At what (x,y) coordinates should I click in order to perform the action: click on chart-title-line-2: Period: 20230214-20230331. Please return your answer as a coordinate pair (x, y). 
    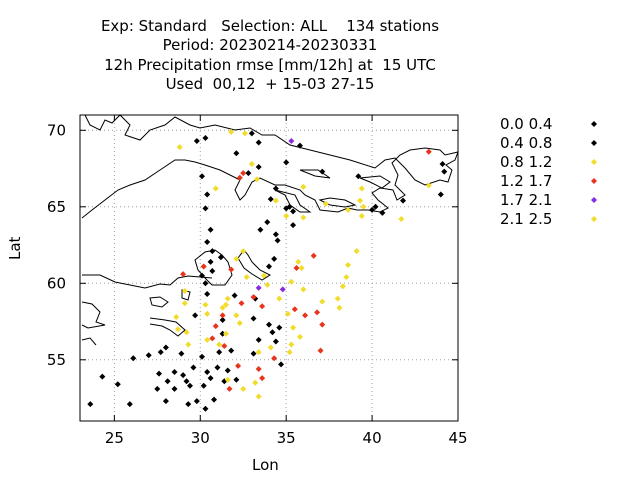
    Looking at the image, I should click on (270, 45).